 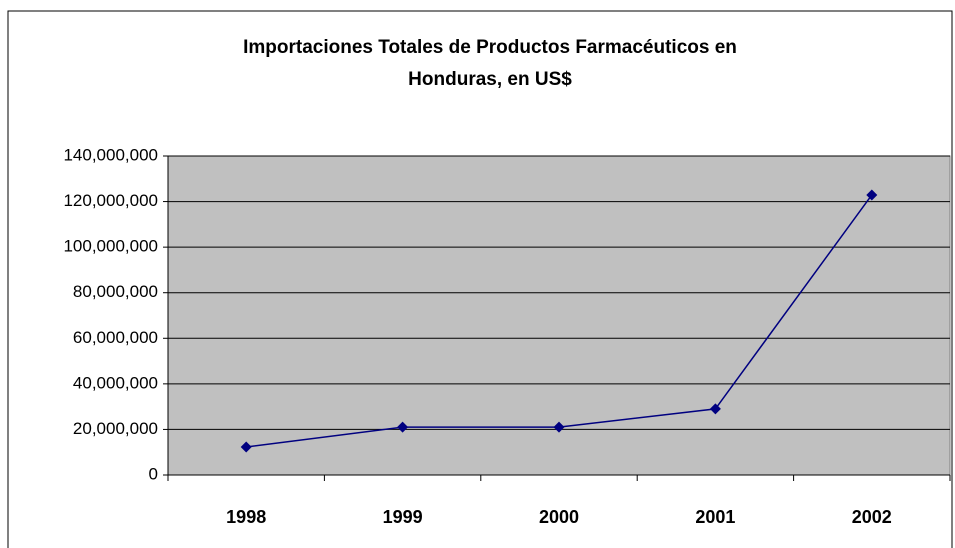 What do you see at coordinates (110, 200) in the screenshot?
I see `y-tick-label: 120,000,000` at bounding box center [110, 200].